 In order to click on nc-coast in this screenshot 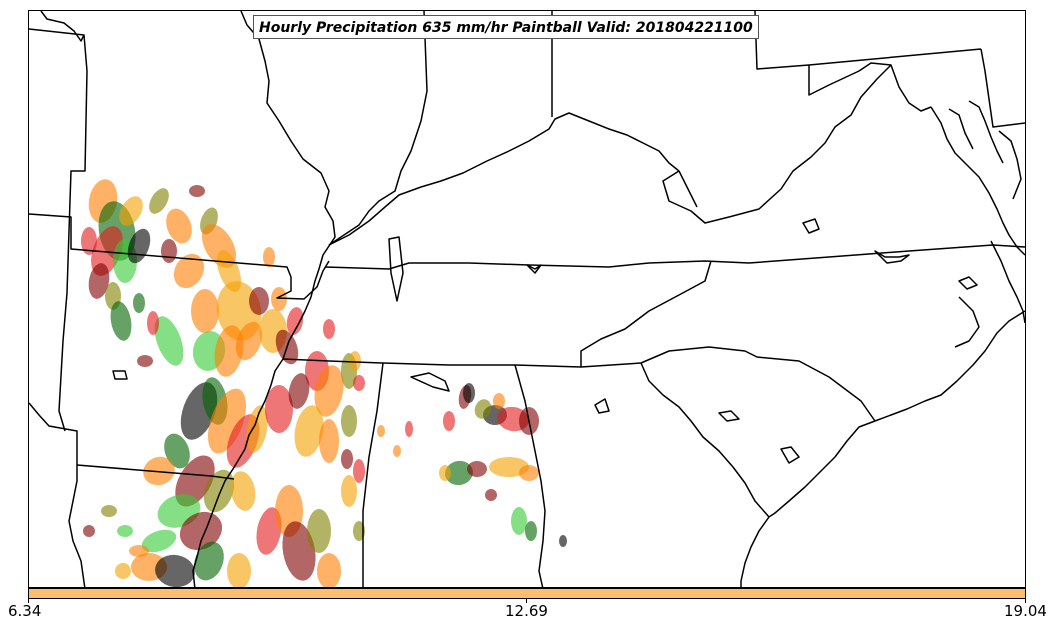, I will do `click(949, 366)`.